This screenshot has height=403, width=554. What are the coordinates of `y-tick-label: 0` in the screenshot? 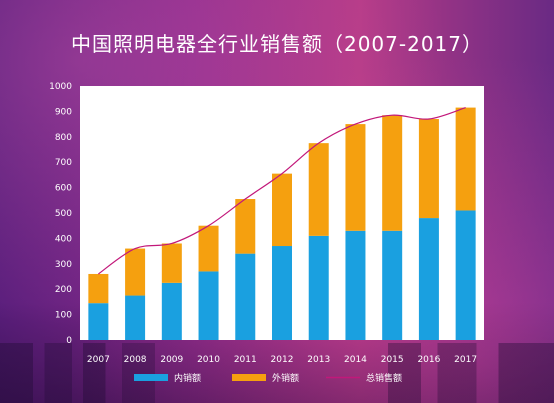 It's located at (69, 341).